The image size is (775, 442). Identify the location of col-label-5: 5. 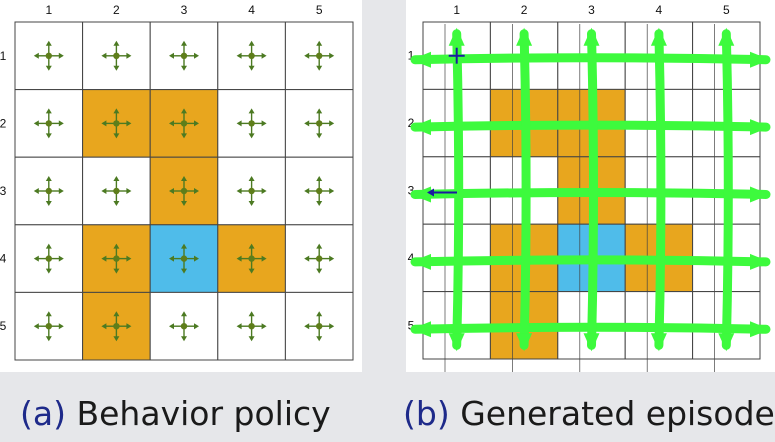
(319, 10).